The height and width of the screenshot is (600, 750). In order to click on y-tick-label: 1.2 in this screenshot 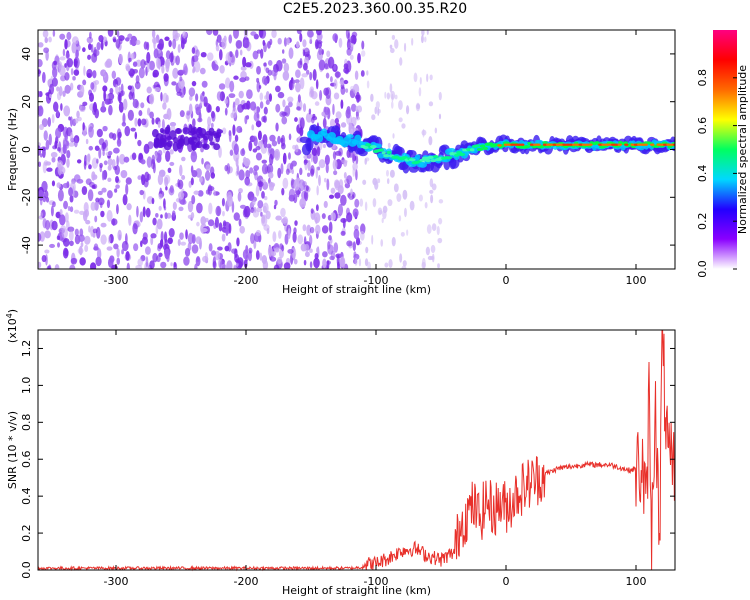, I will do `click(26, 349)`.